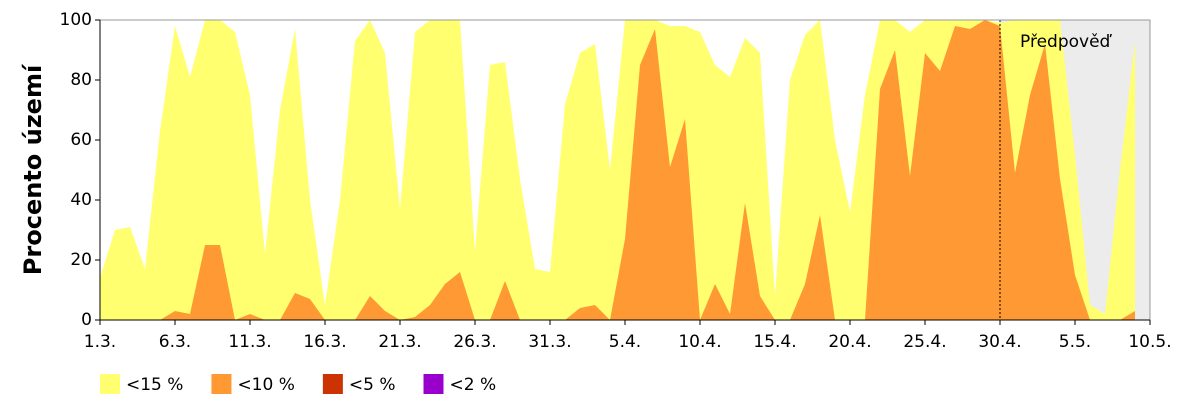  I want to click on x-tick-label: 20.4., so click(849, 342).